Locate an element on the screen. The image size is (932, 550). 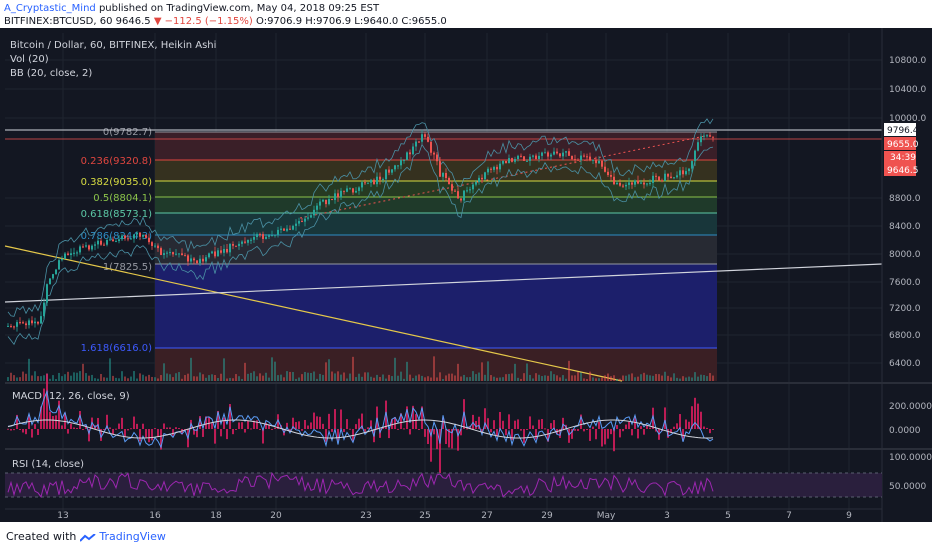
price-tick: 8000.0 is located at coordinates (905, 255).